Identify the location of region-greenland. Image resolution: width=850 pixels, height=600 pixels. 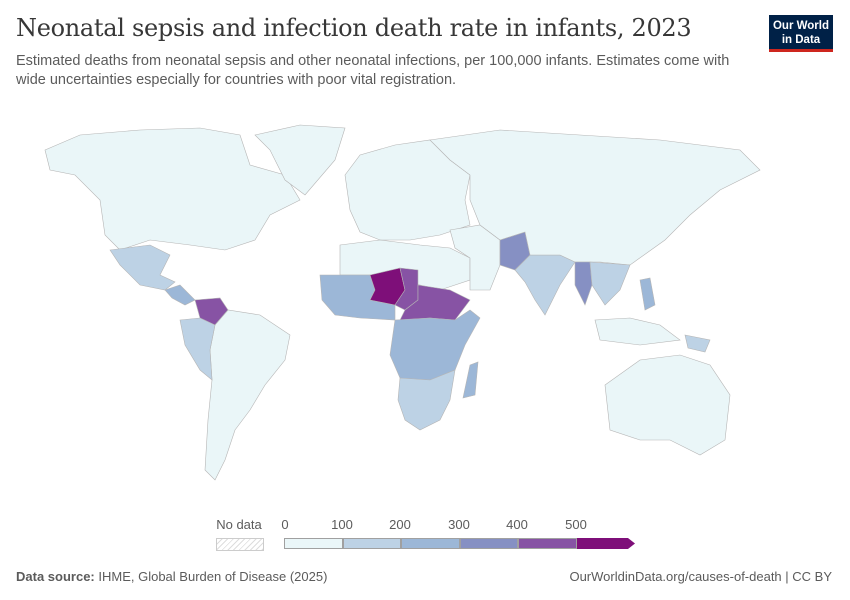
(300, 160).